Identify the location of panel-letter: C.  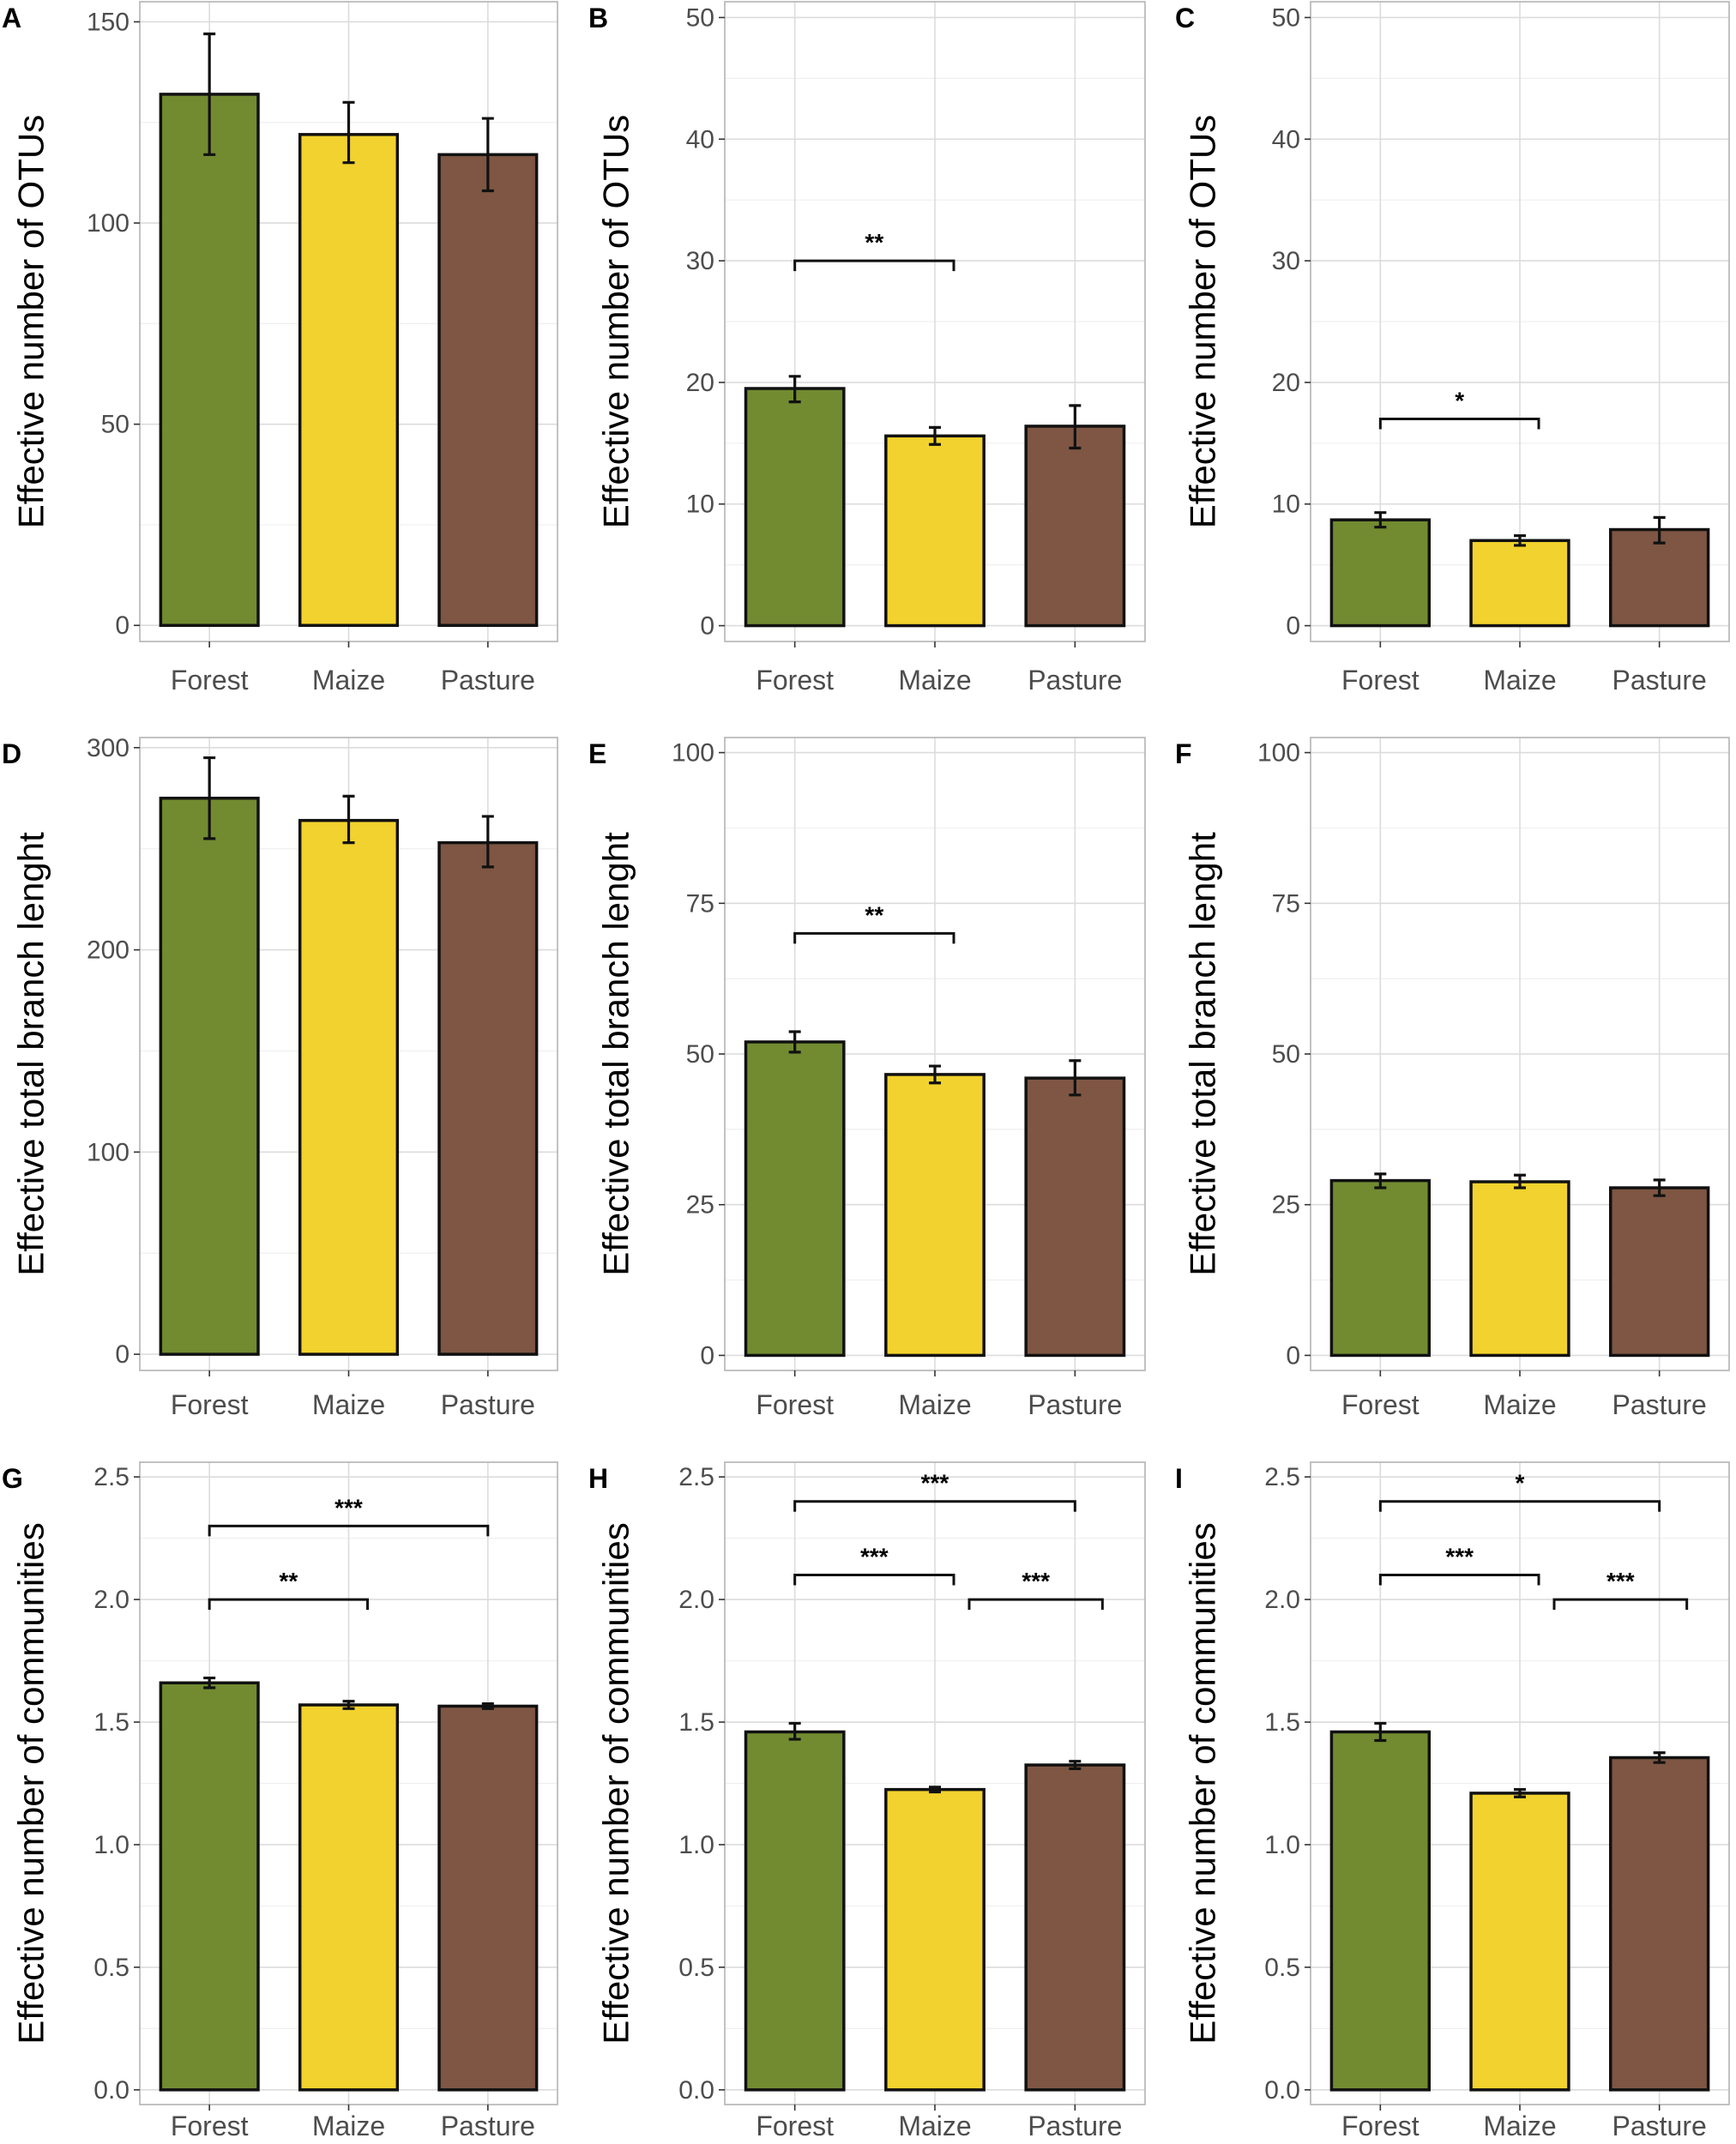
(1185, 18).